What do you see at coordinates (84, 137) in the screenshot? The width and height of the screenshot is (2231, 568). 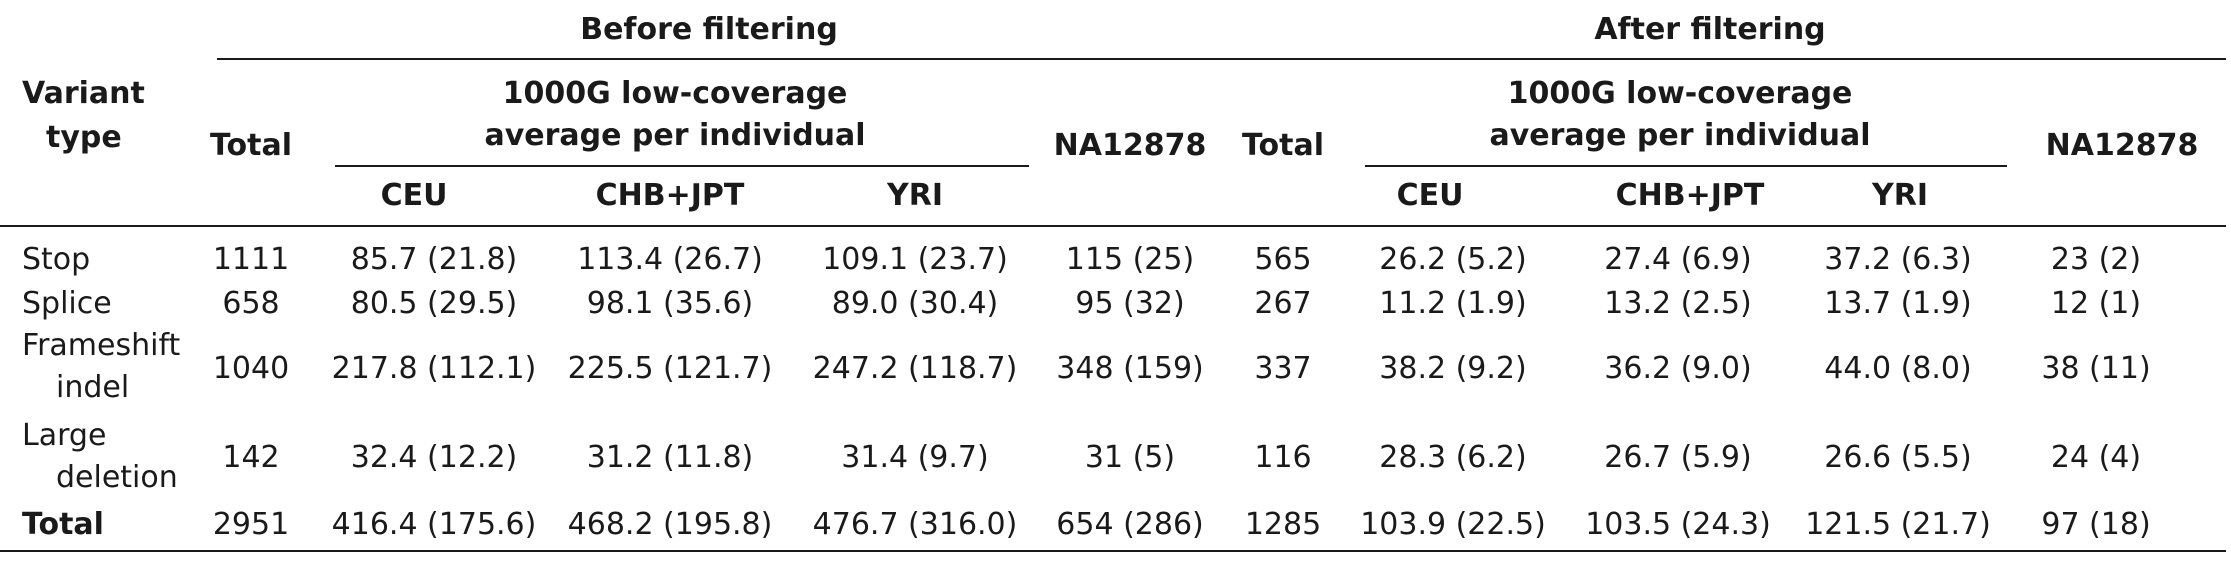 I see `header-variant-type-line2: type` at bounding box center [84, 137].